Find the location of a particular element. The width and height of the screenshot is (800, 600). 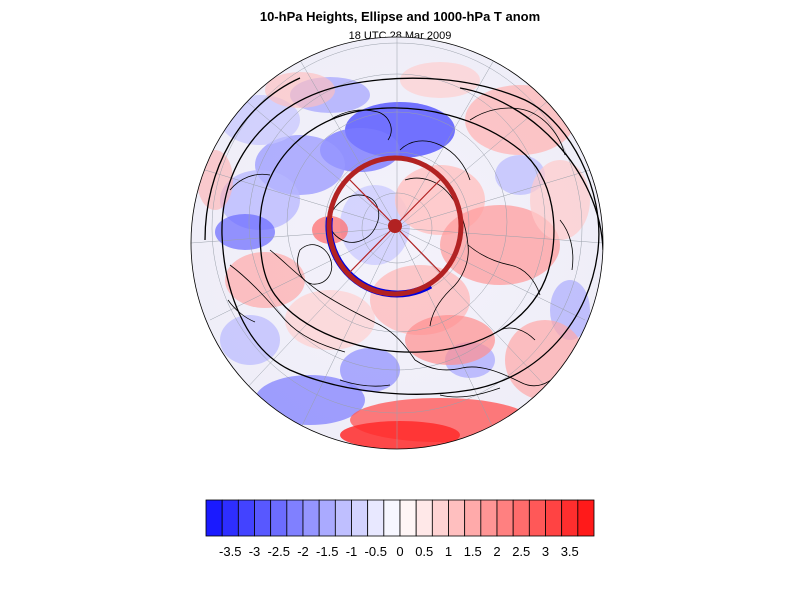

colorbar-tick-label: 1.5 is located at coordinates (473, 551).